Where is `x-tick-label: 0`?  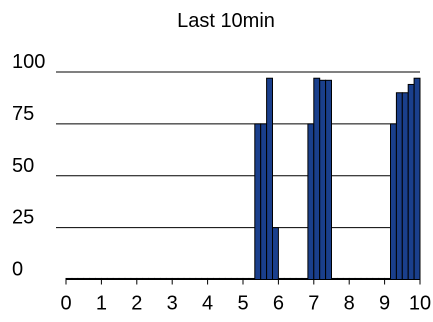
x-tick-label: 0 is located at coordinates (65, 304).